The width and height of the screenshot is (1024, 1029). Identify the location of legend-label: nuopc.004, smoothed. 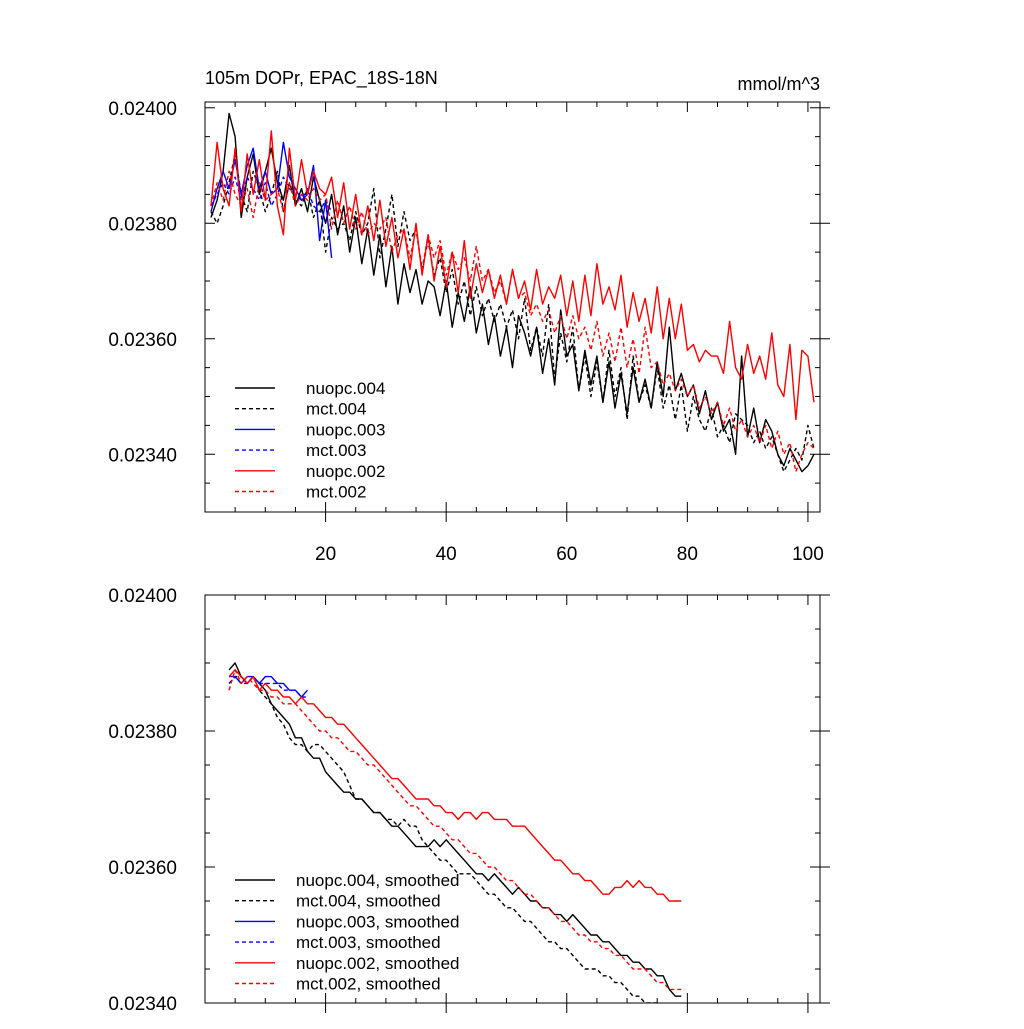
(378, 880).